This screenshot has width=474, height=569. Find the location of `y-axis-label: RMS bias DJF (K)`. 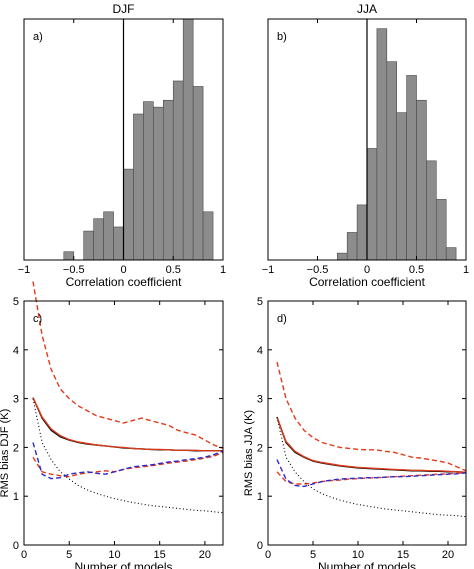

y-axis-label: RMS bias DJF (K) is located at coordinates (5, 453).